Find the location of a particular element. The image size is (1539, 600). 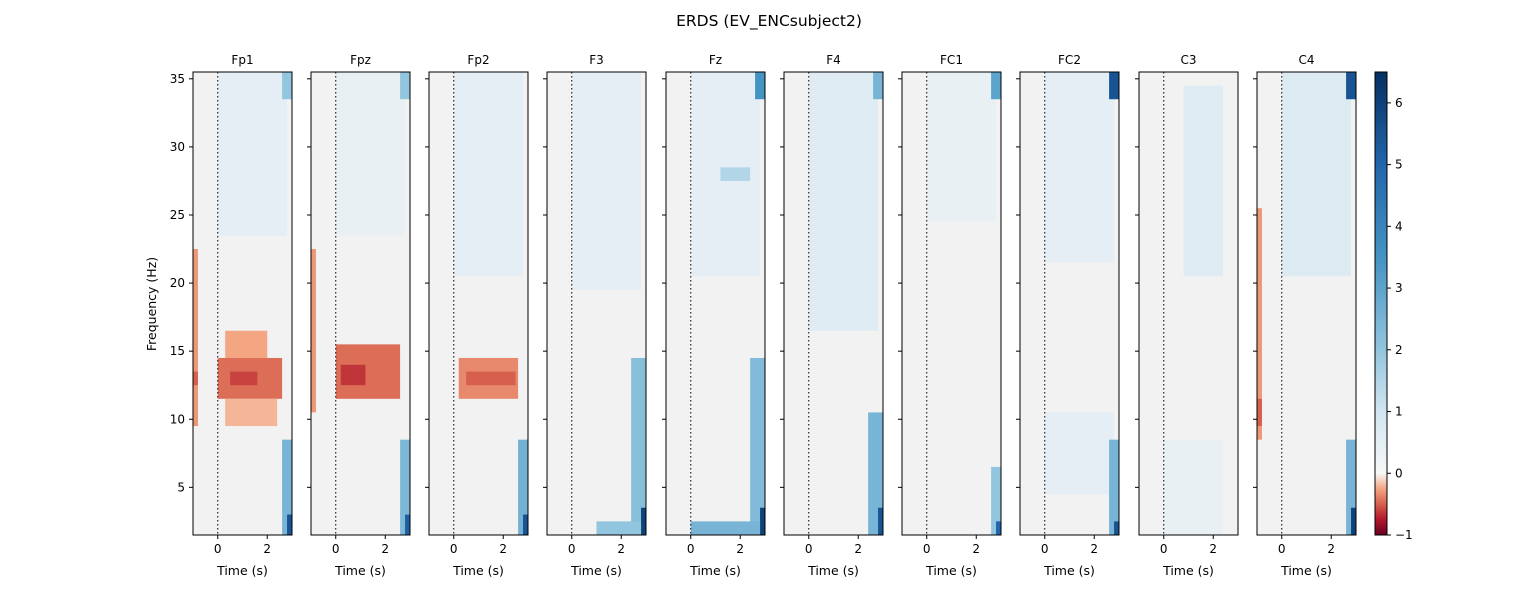

colorbar-tick-label: −1 is located at coordinates (1404, 535).